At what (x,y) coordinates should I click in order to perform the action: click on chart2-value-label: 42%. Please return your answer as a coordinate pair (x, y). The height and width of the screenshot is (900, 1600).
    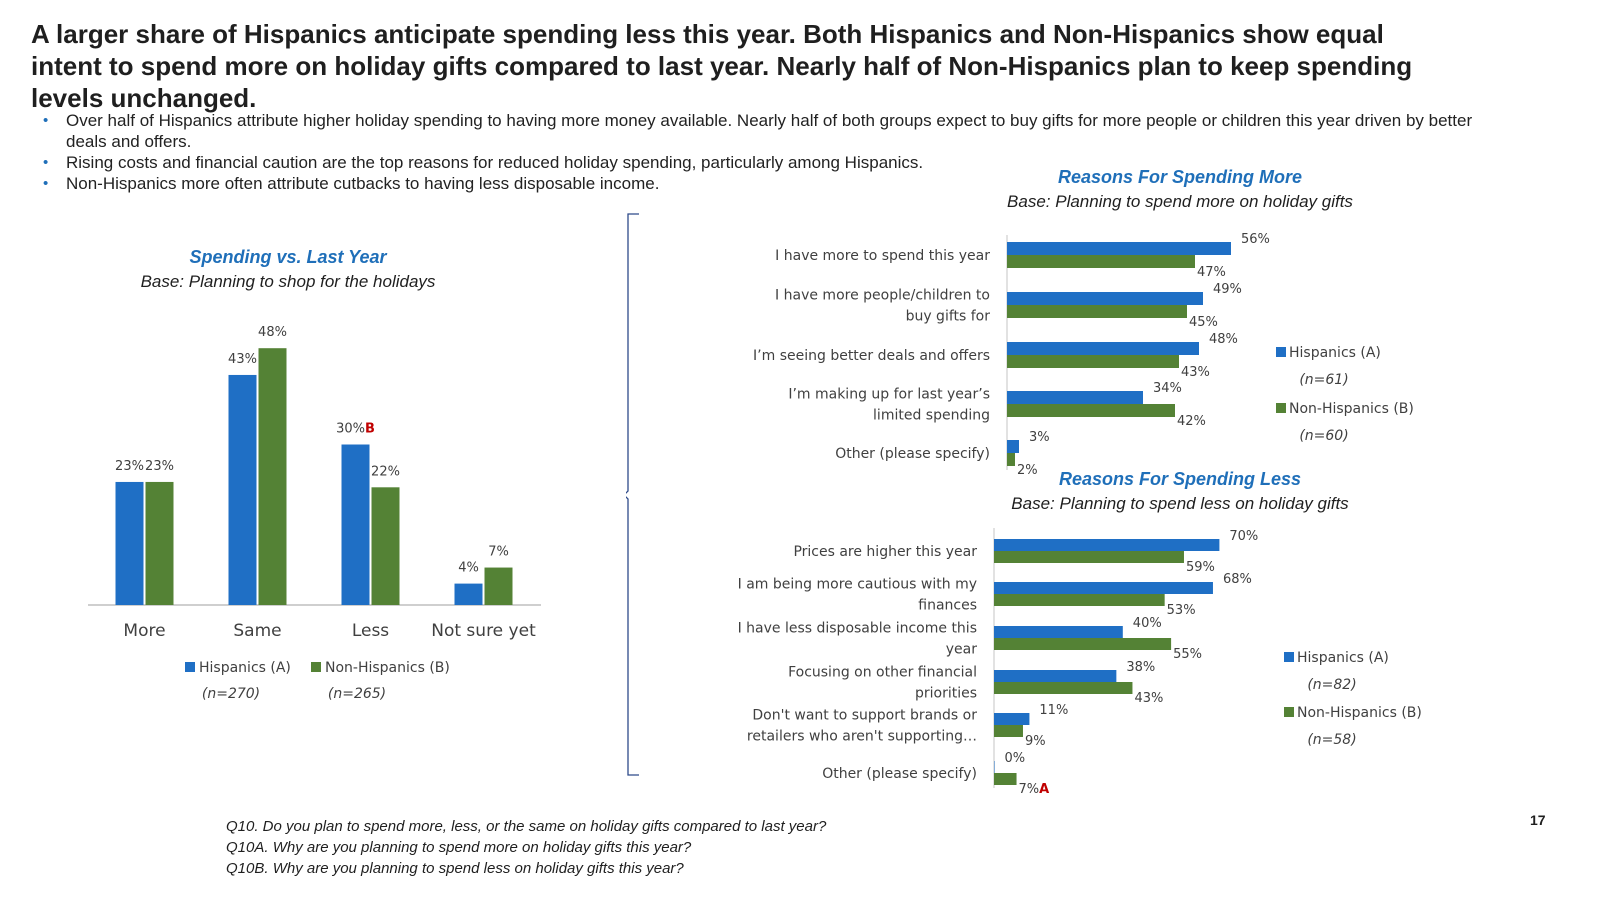
    Looking at the image, I should click on (1191, 421).